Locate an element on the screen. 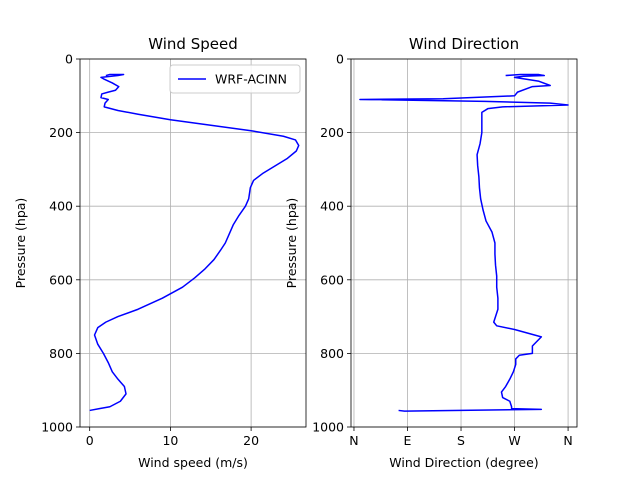 The height and width of the screenshot is (480, 640). x-axis-label: Wind speed (m/s) is located at coordinates (193, 462).